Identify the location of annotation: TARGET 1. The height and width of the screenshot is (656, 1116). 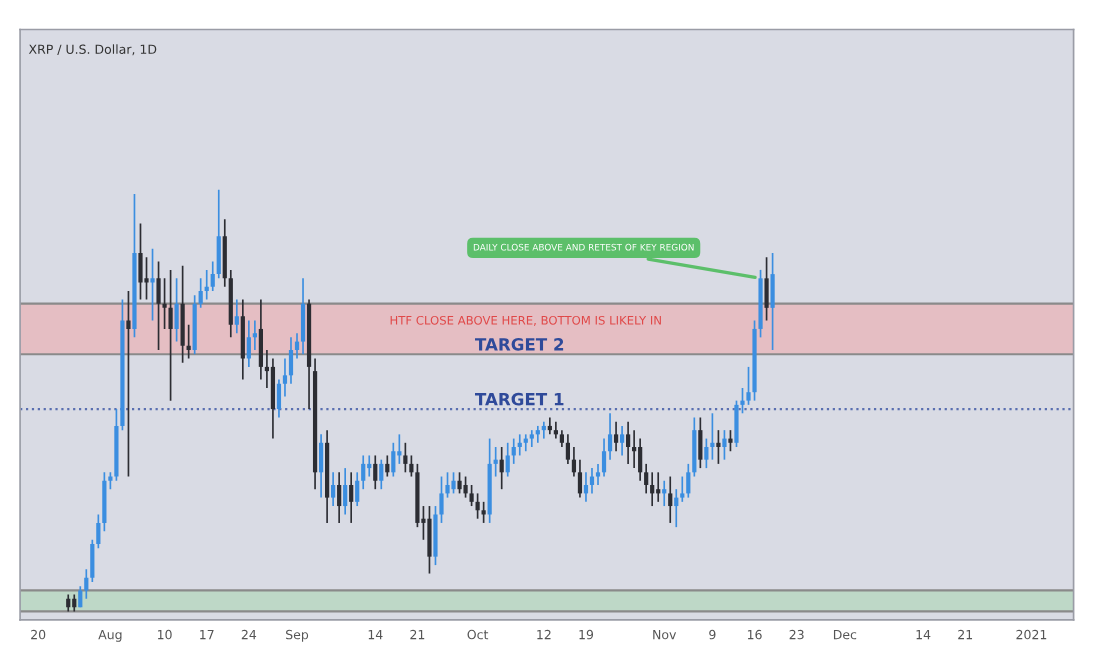
(519, 399).